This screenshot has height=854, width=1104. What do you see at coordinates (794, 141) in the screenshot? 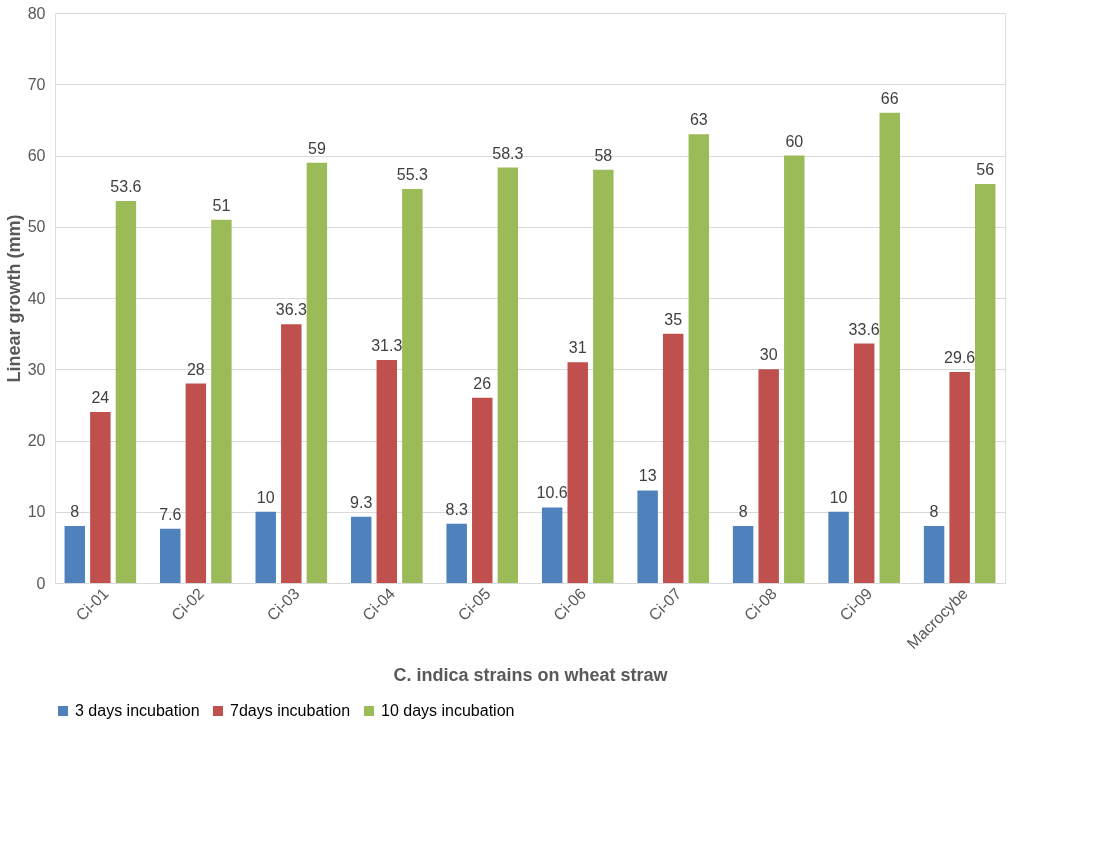
I see `data-label: 60` at bounding box center [794, 141].